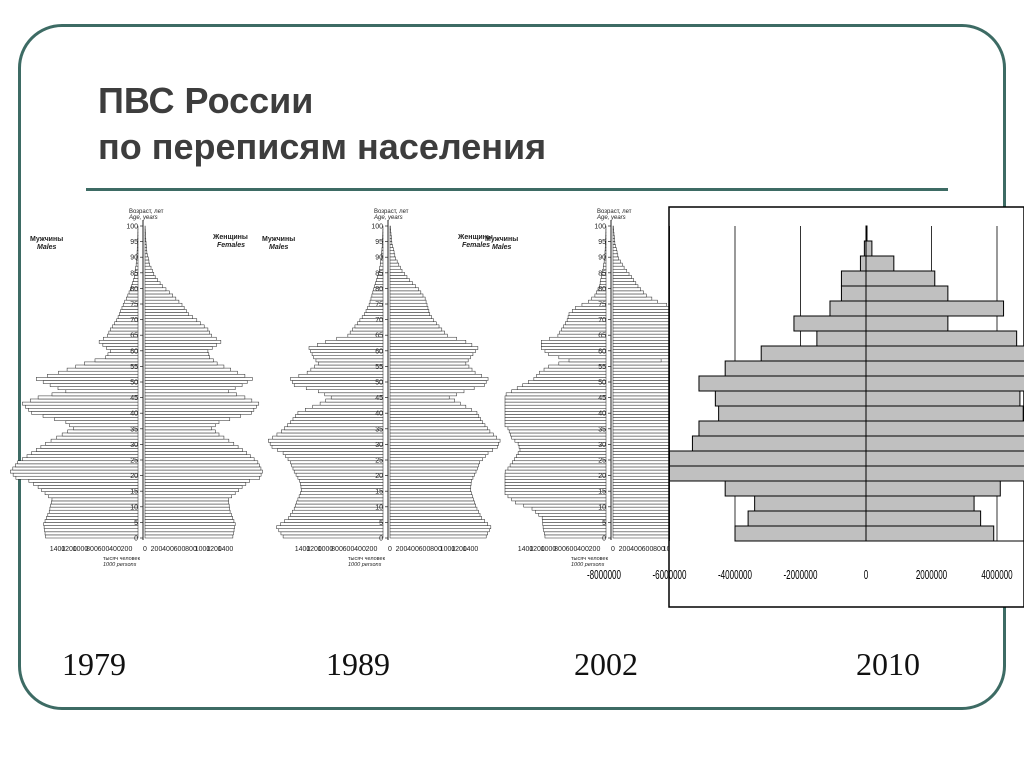  Describe the element at coordinates (613, 549) in the screenshot. I see `x-tick-label: 0` at that location.